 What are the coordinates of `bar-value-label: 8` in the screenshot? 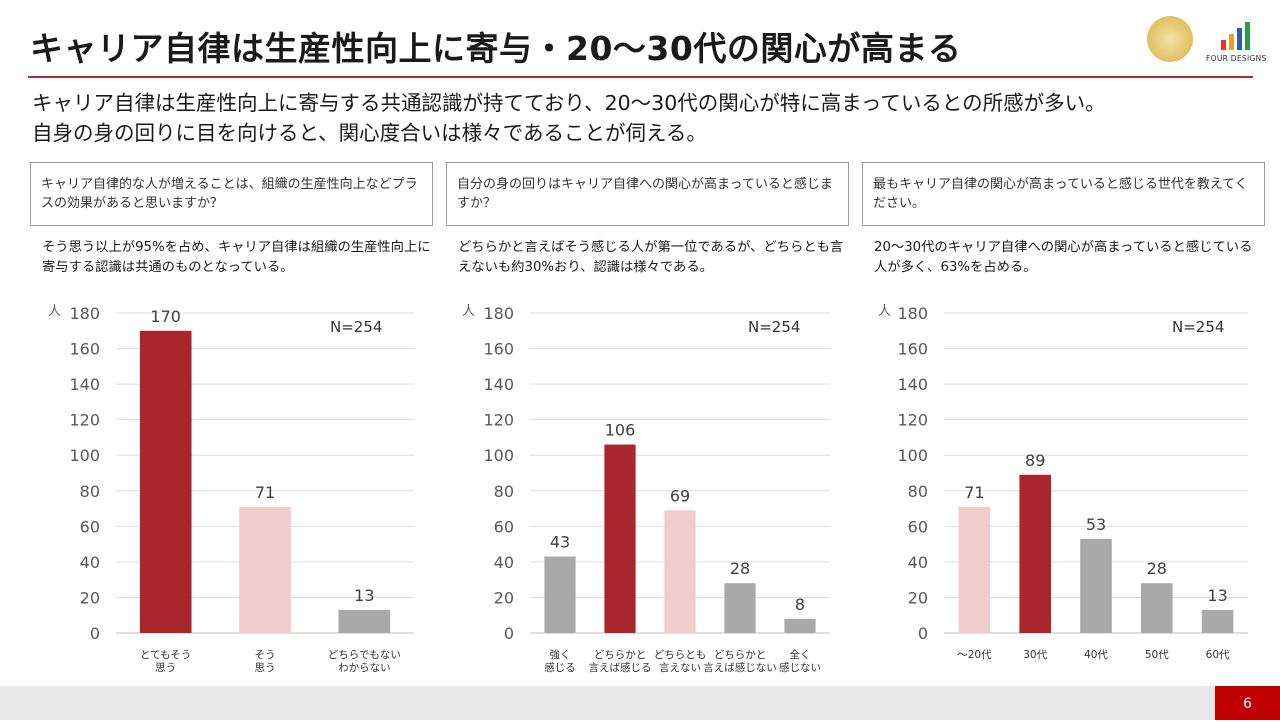 It's located at (800, 604).